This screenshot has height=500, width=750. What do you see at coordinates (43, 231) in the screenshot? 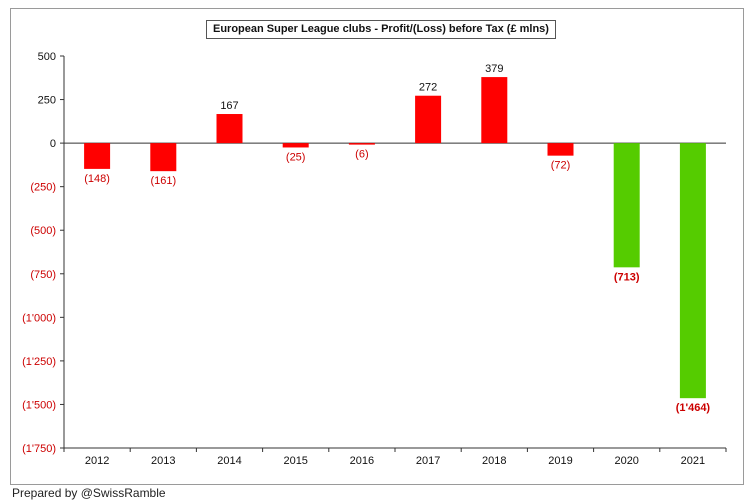
I see `y-tick-label: (500)` at bounding box center [43, 231].